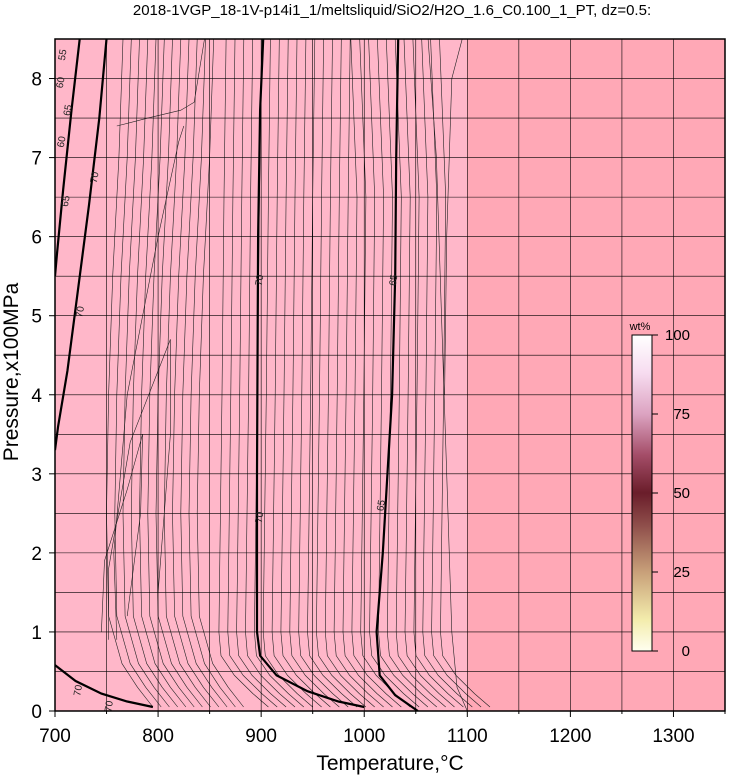 The width and height of the screenshot is (734, 776). Describe the element at coordinates (36, 633) in the screenshot. I see `y-tick-label: 1` at that location.